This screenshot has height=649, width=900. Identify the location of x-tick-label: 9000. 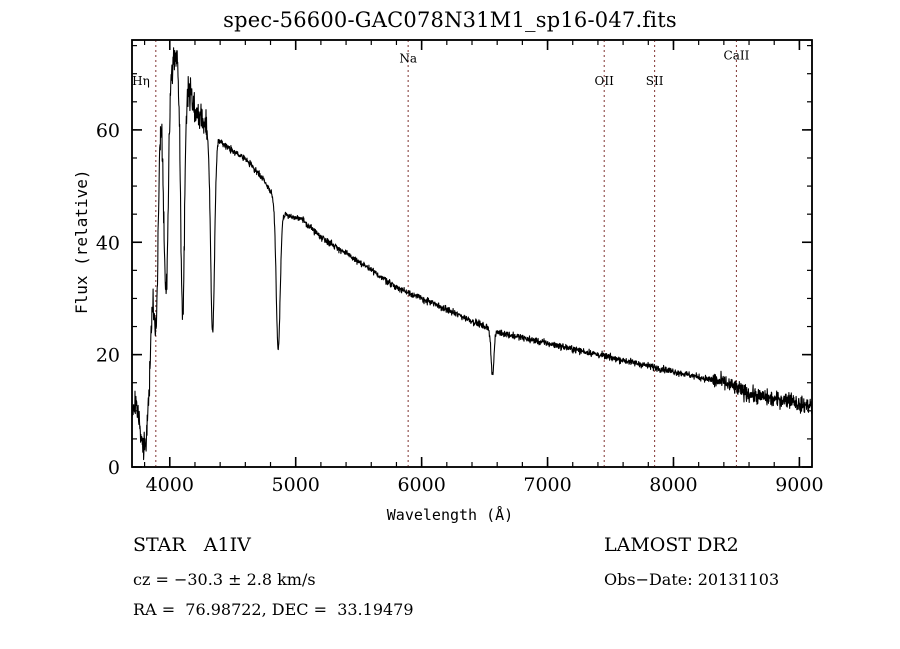
(799, 485).